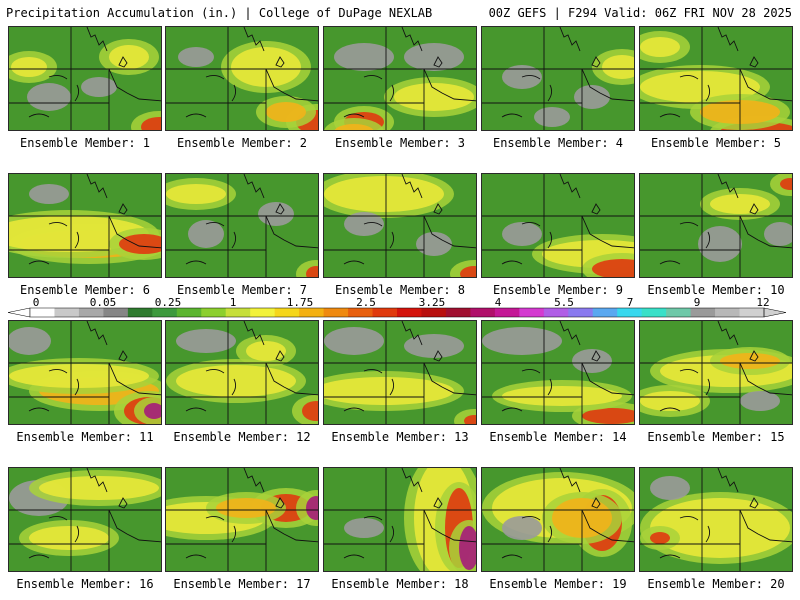  I want to click on ensemble-member-label: Ensemble Member: 16, so click(85, 584).